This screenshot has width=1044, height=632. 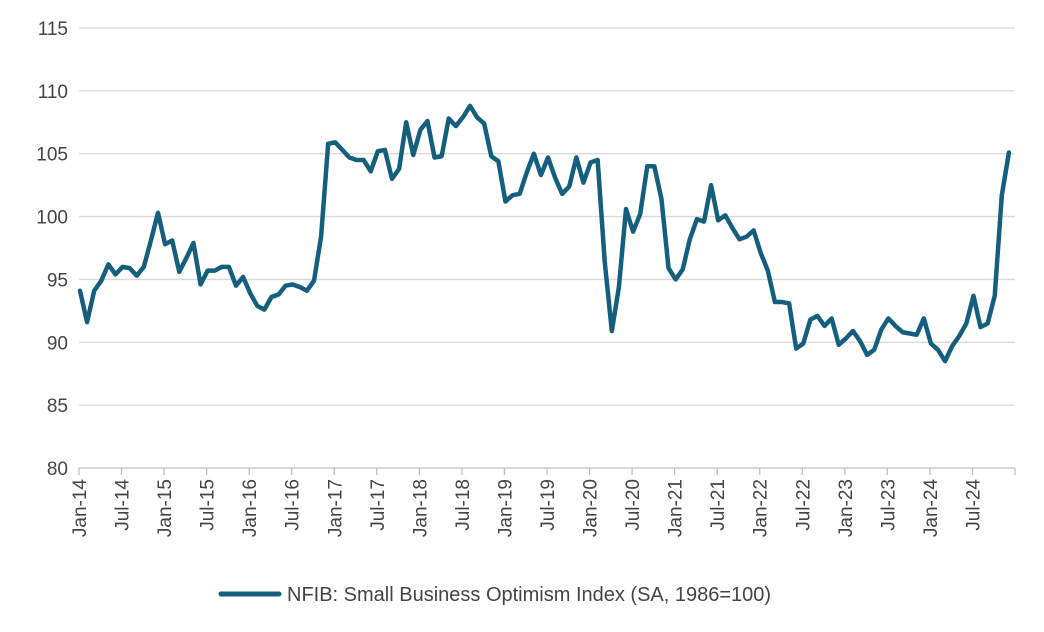 I want to click on x-tick-label: Jul-23, so click(x=888, y=505).